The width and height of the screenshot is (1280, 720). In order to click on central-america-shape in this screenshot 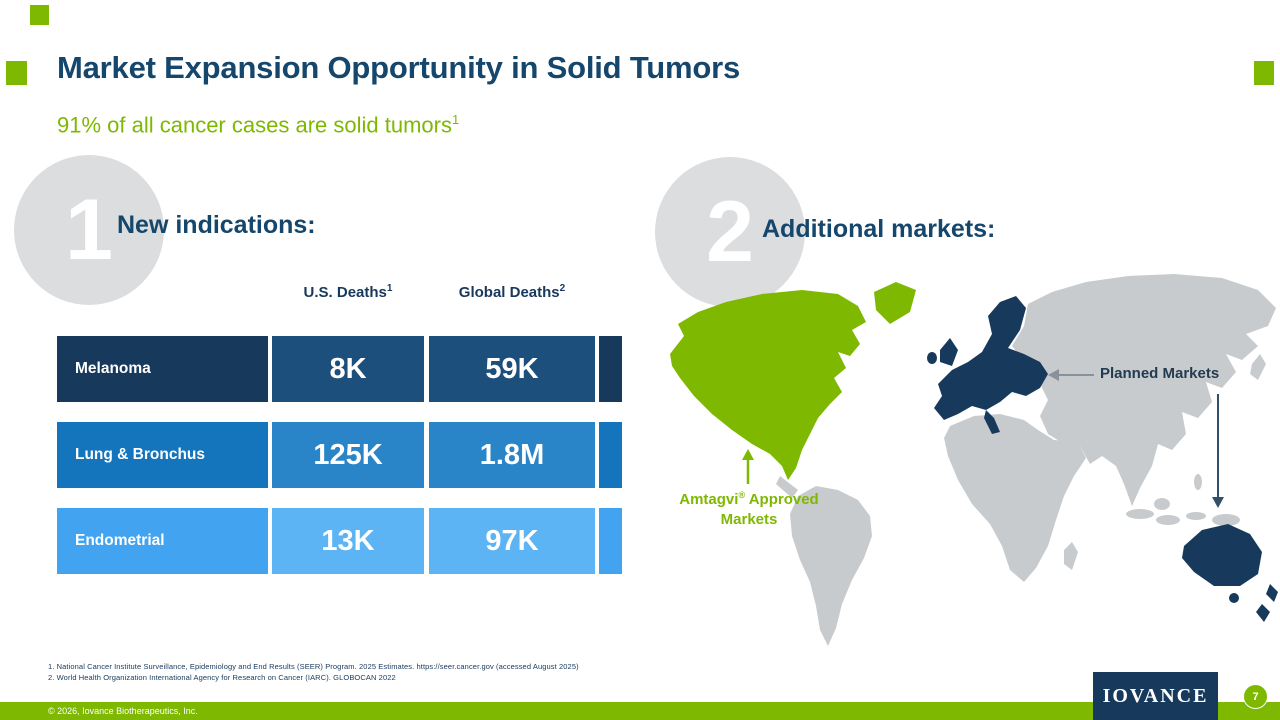, I will do `click(787, 487)`.